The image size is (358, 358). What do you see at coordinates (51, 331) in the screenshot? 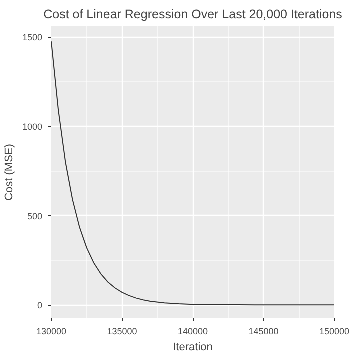
I see `x-tick-label: 130000` at bounding box center [51, 331].